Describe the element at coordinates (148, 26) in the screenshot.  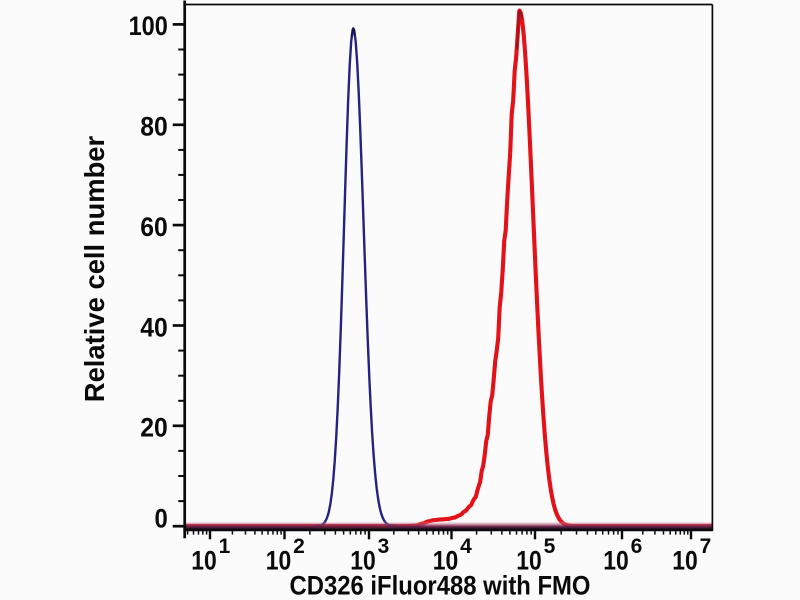
I see `svg-text: 100` at that location.